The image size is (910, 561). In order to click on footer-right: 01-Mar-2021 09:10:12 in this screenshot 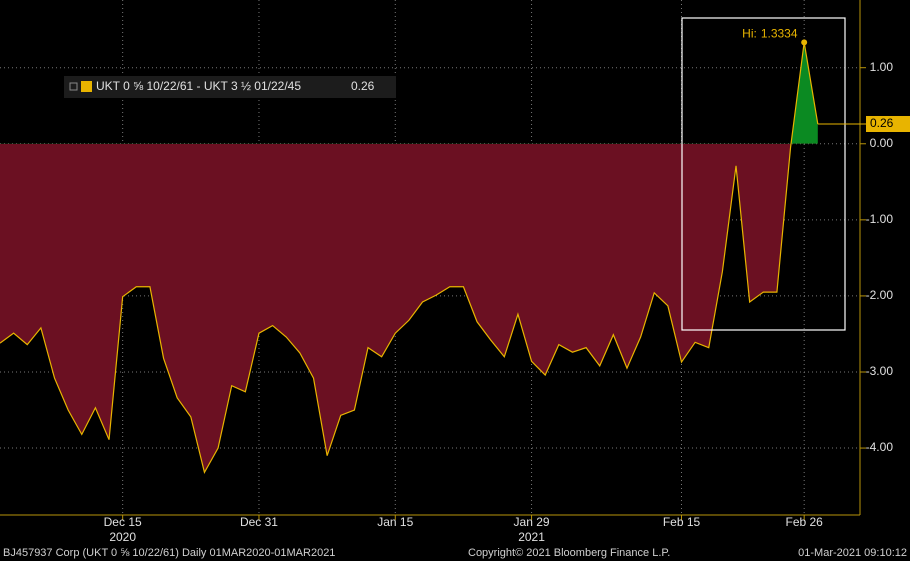, I will do `click(852, 553)`.